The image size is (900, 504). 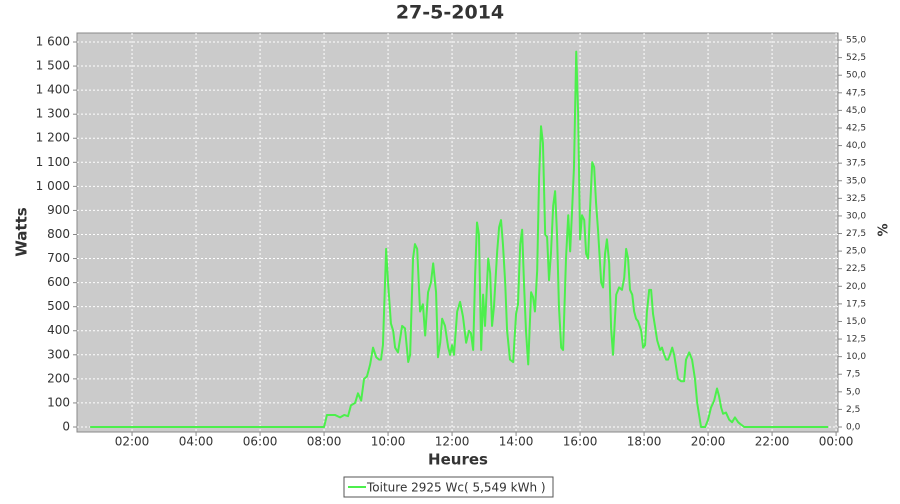 What do you see at coordinates (22, 231) in the screenshot?
I see `y-axis-label: Watts` at bounding box center [22, 231].